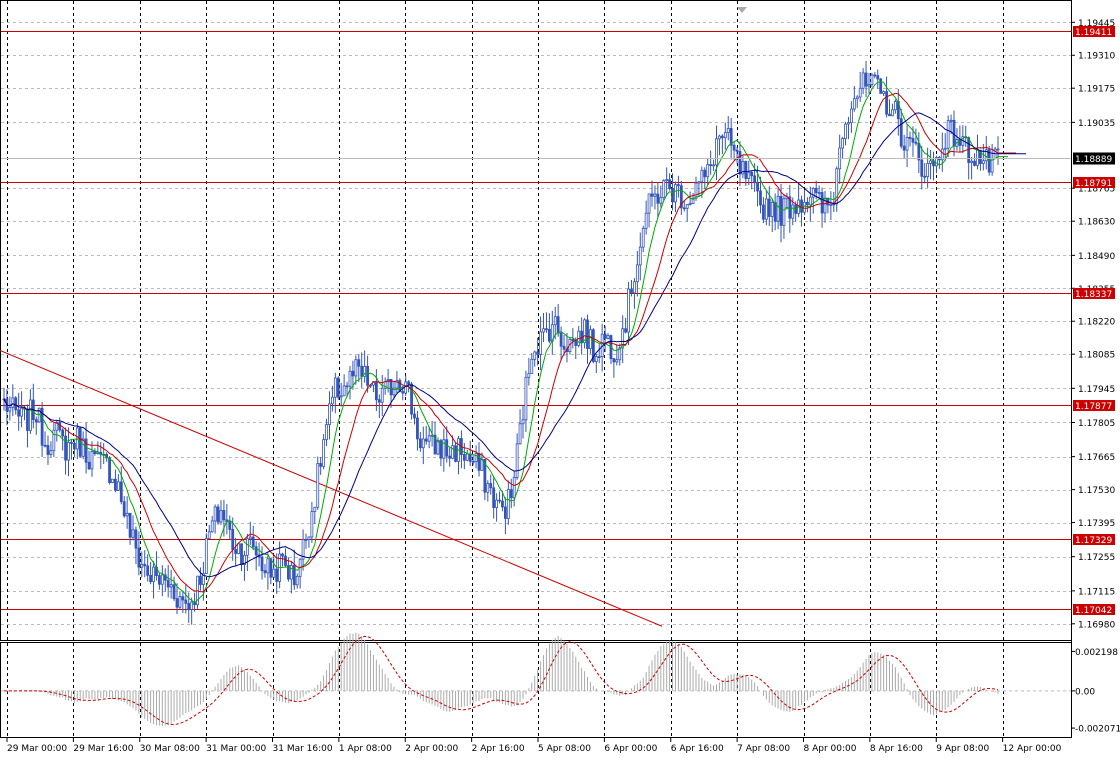 This screenshot has height=758, width=1120. Describe the element at coordinates (697, 749) in the screenshot. I see `time-tick-label: 6 Apr 16:00` at that location.